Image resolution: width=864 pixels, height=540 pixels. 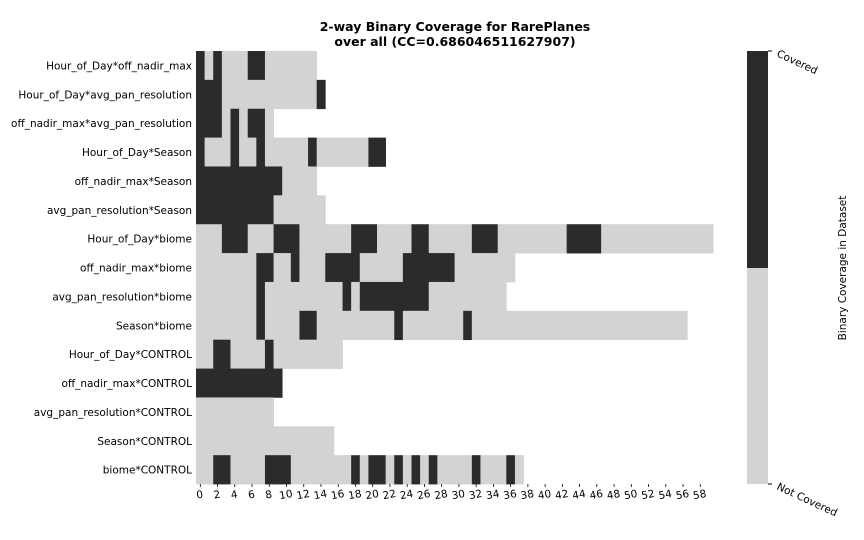 What do you see at coordinates (113, 413) in the screenshot?
I see `y-tick-label: avg_pan_resolution*CONTROL` at bounding box center [113, 413].